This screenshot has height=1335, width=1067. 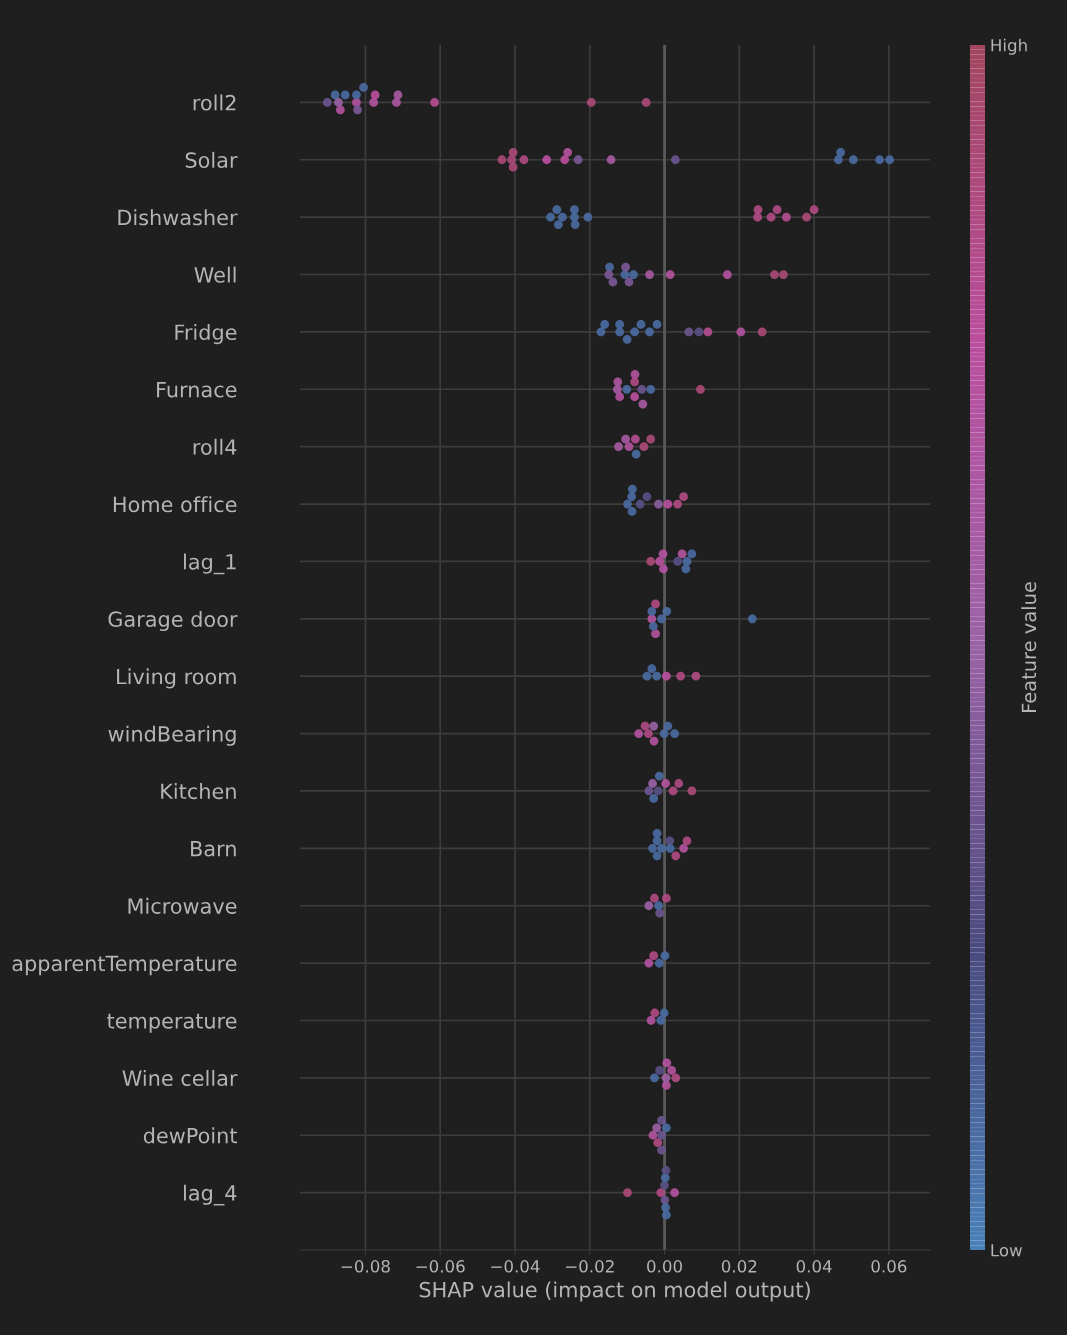 I want to click on y-tick-label: Solar, so click(x=211, y=159).